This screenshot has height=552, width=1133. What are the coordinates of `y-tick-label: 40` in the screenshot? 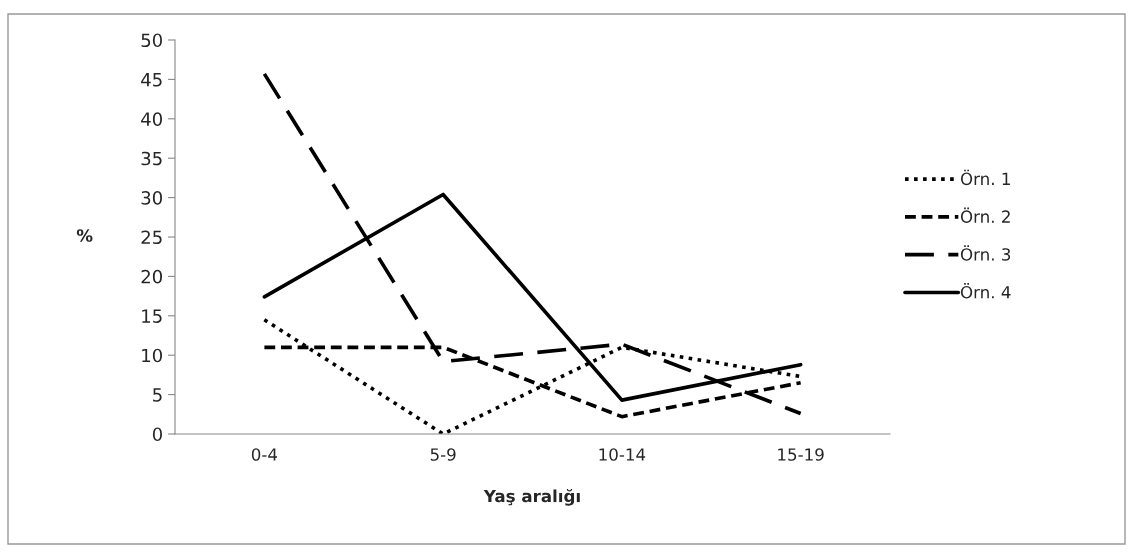 It's located at (151, 119).